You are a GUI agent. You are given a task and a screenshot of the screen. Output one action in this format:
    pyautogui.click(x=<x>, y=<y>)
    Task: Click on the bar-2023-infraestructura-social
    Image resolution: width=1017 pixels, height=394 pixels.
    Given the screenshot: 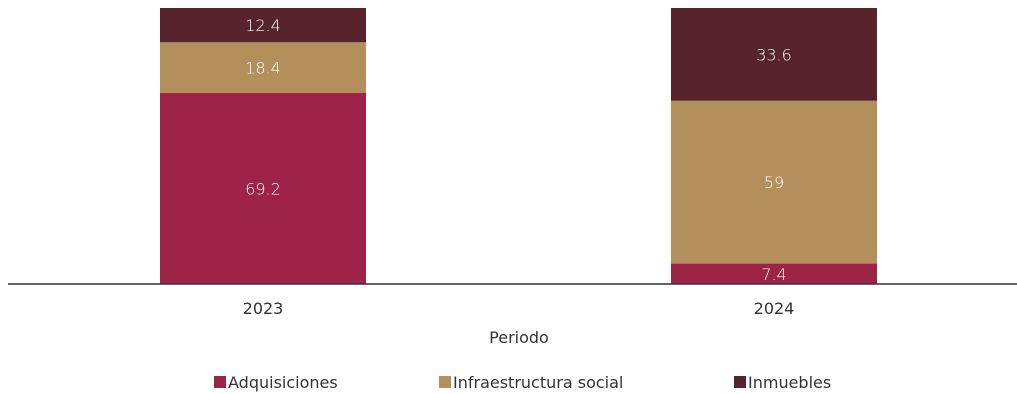 What is the action you would take?
    pyautogui.click(x=263, y=68)
    